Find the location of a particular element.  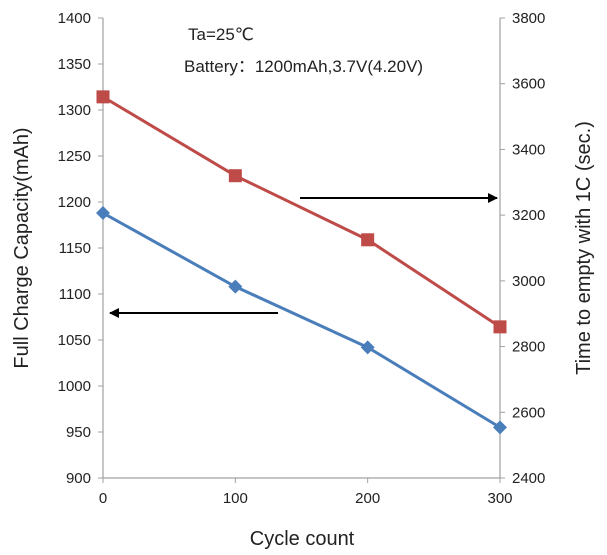

left-tick-label: 1250 is located at coordinates (74, 156).